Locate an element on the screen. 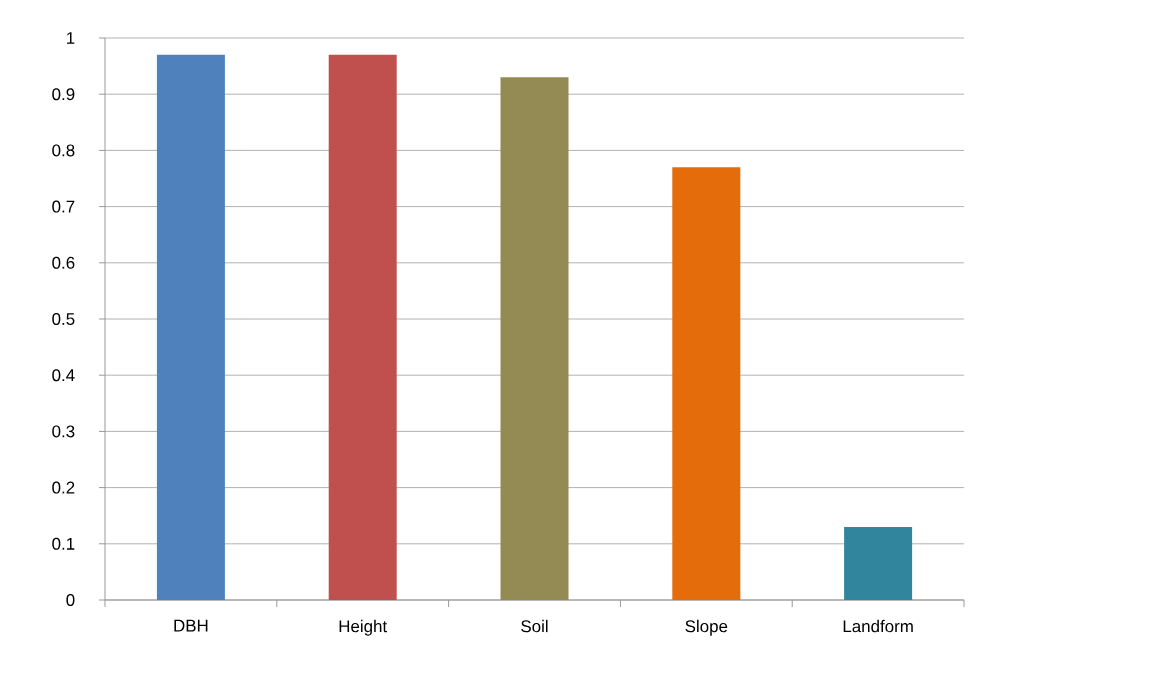  x-tick-label: DBH is located at coordinates (191, 625).